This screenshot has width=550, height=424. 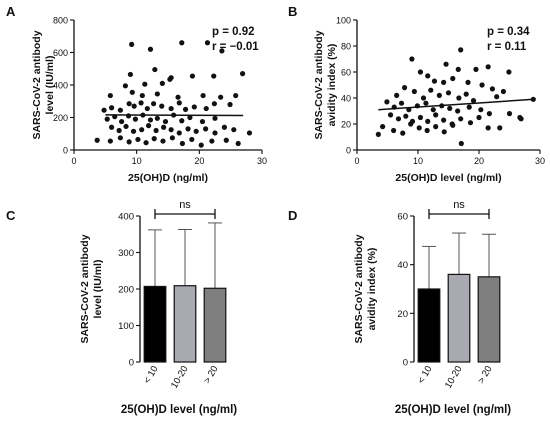 What do you see at coordinates (11, 11) in the screenshot?
I see `panel-letter: A` at bounding box center [11, 11].